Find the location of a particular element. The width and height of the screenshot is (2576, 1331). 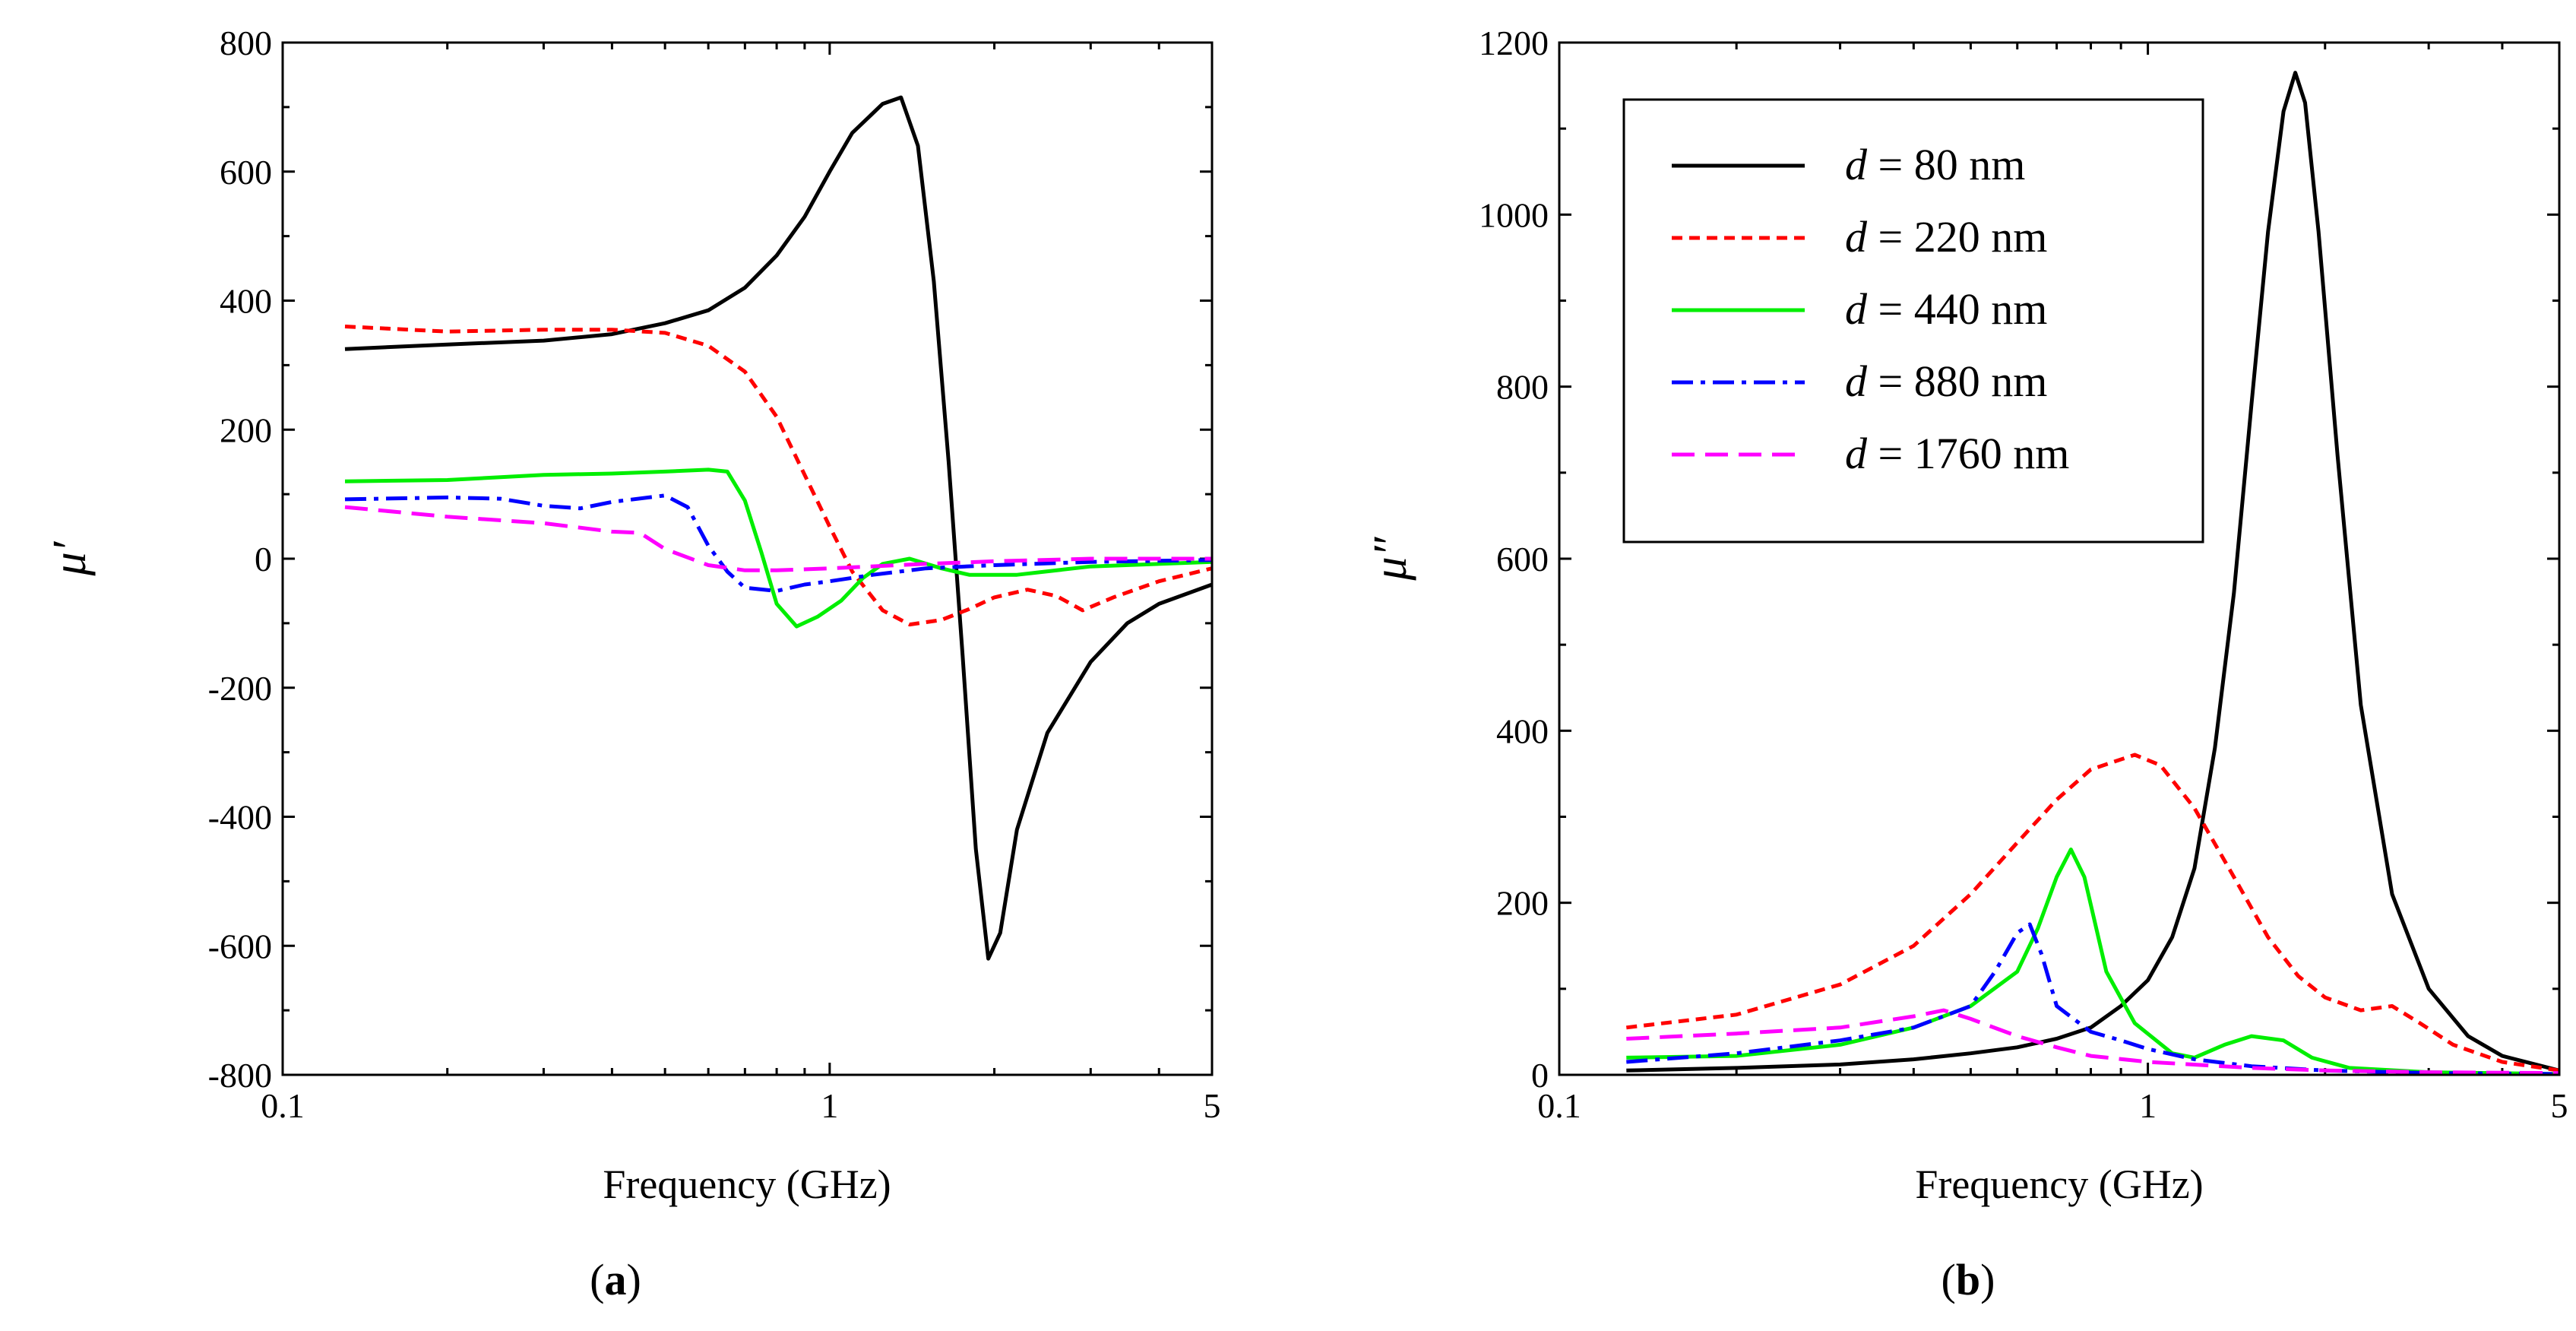

b-y-tick-label: 800 is located at coordinates (1522, 387).